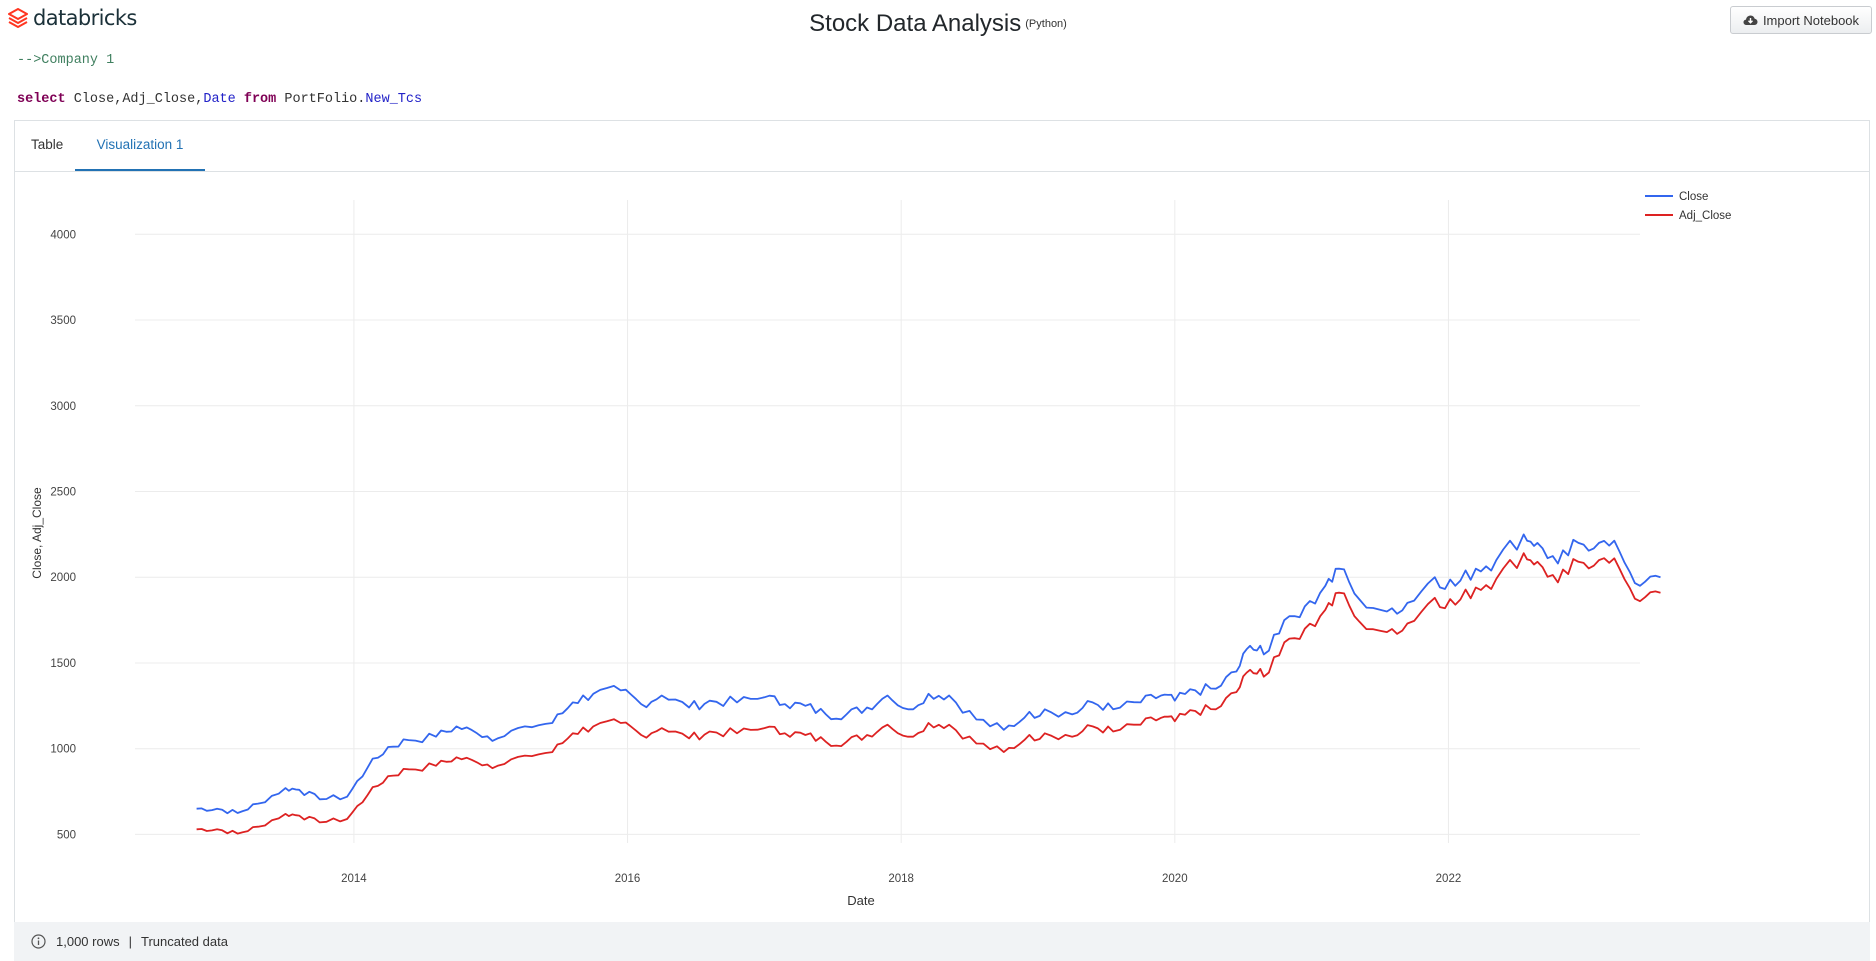 This screenshot has width=1876, height=961. What do you see at coordinates (260, 99) in the screenshot?
I see `sql-keyword-from: from` at bounding box center [260, 99].